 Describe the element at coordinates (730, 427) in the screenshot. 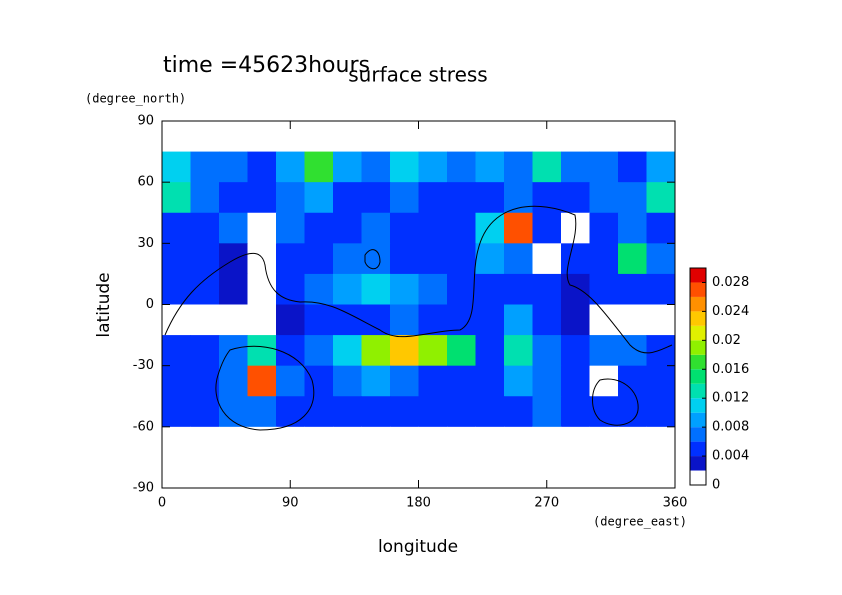

I see `colorbar-tick-label: 0.008` at that location.